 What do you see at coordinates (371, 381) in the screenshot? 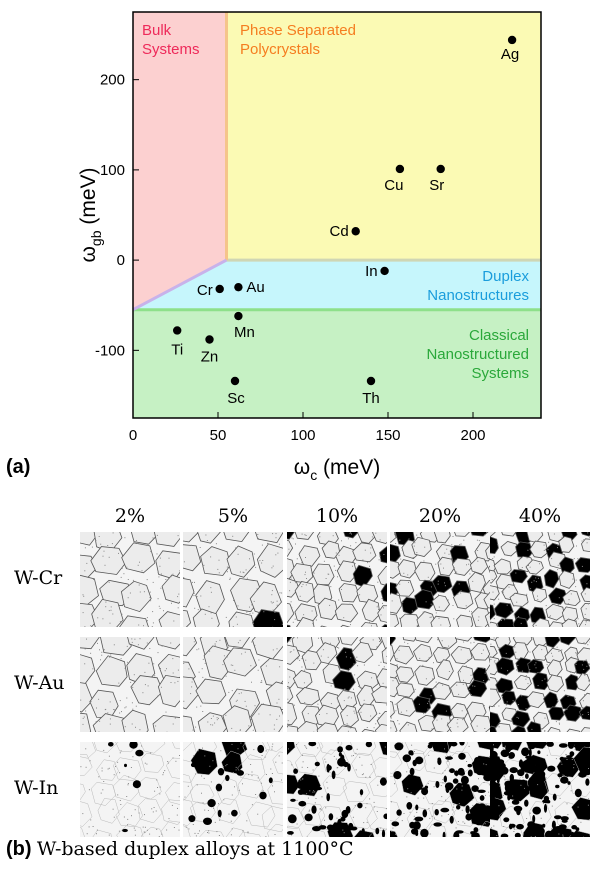
I see `data-point-th` at bounding box center [371, 381].